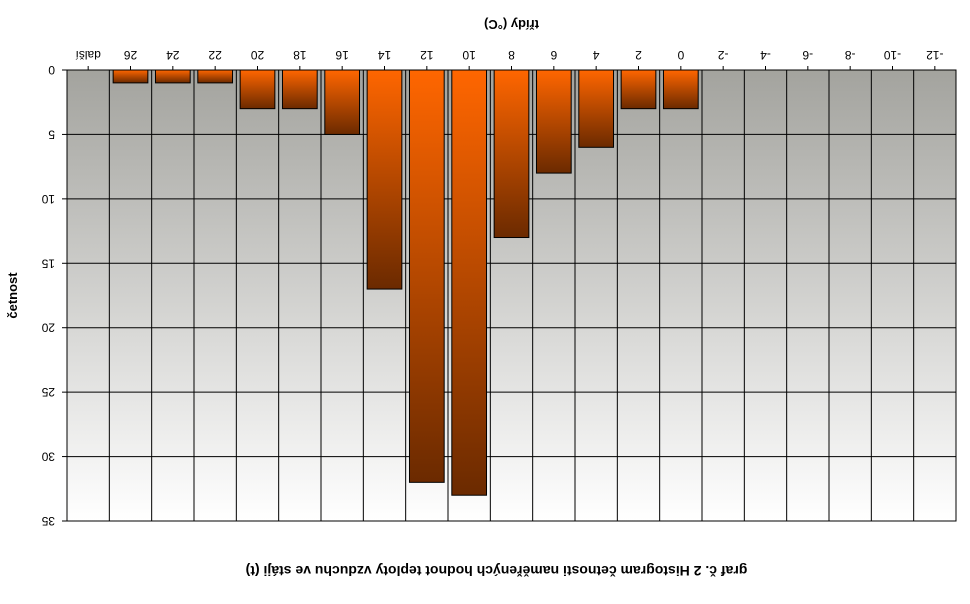 Image resolution: width=970 pixels, height=604 pixels. Describe the element at coordinates (385, 55) in the screenshot. I see `x-tick-label: 14` at that location.